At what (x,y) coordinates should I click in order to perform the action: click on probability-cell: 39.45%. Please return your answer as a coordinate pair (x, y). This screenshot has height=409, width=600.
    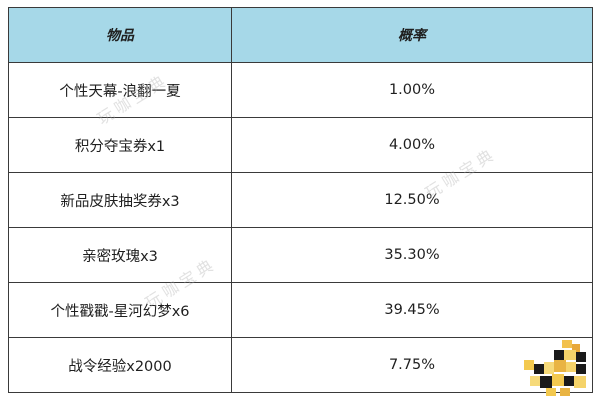
    Looking at the image, I should click on (412, 310).